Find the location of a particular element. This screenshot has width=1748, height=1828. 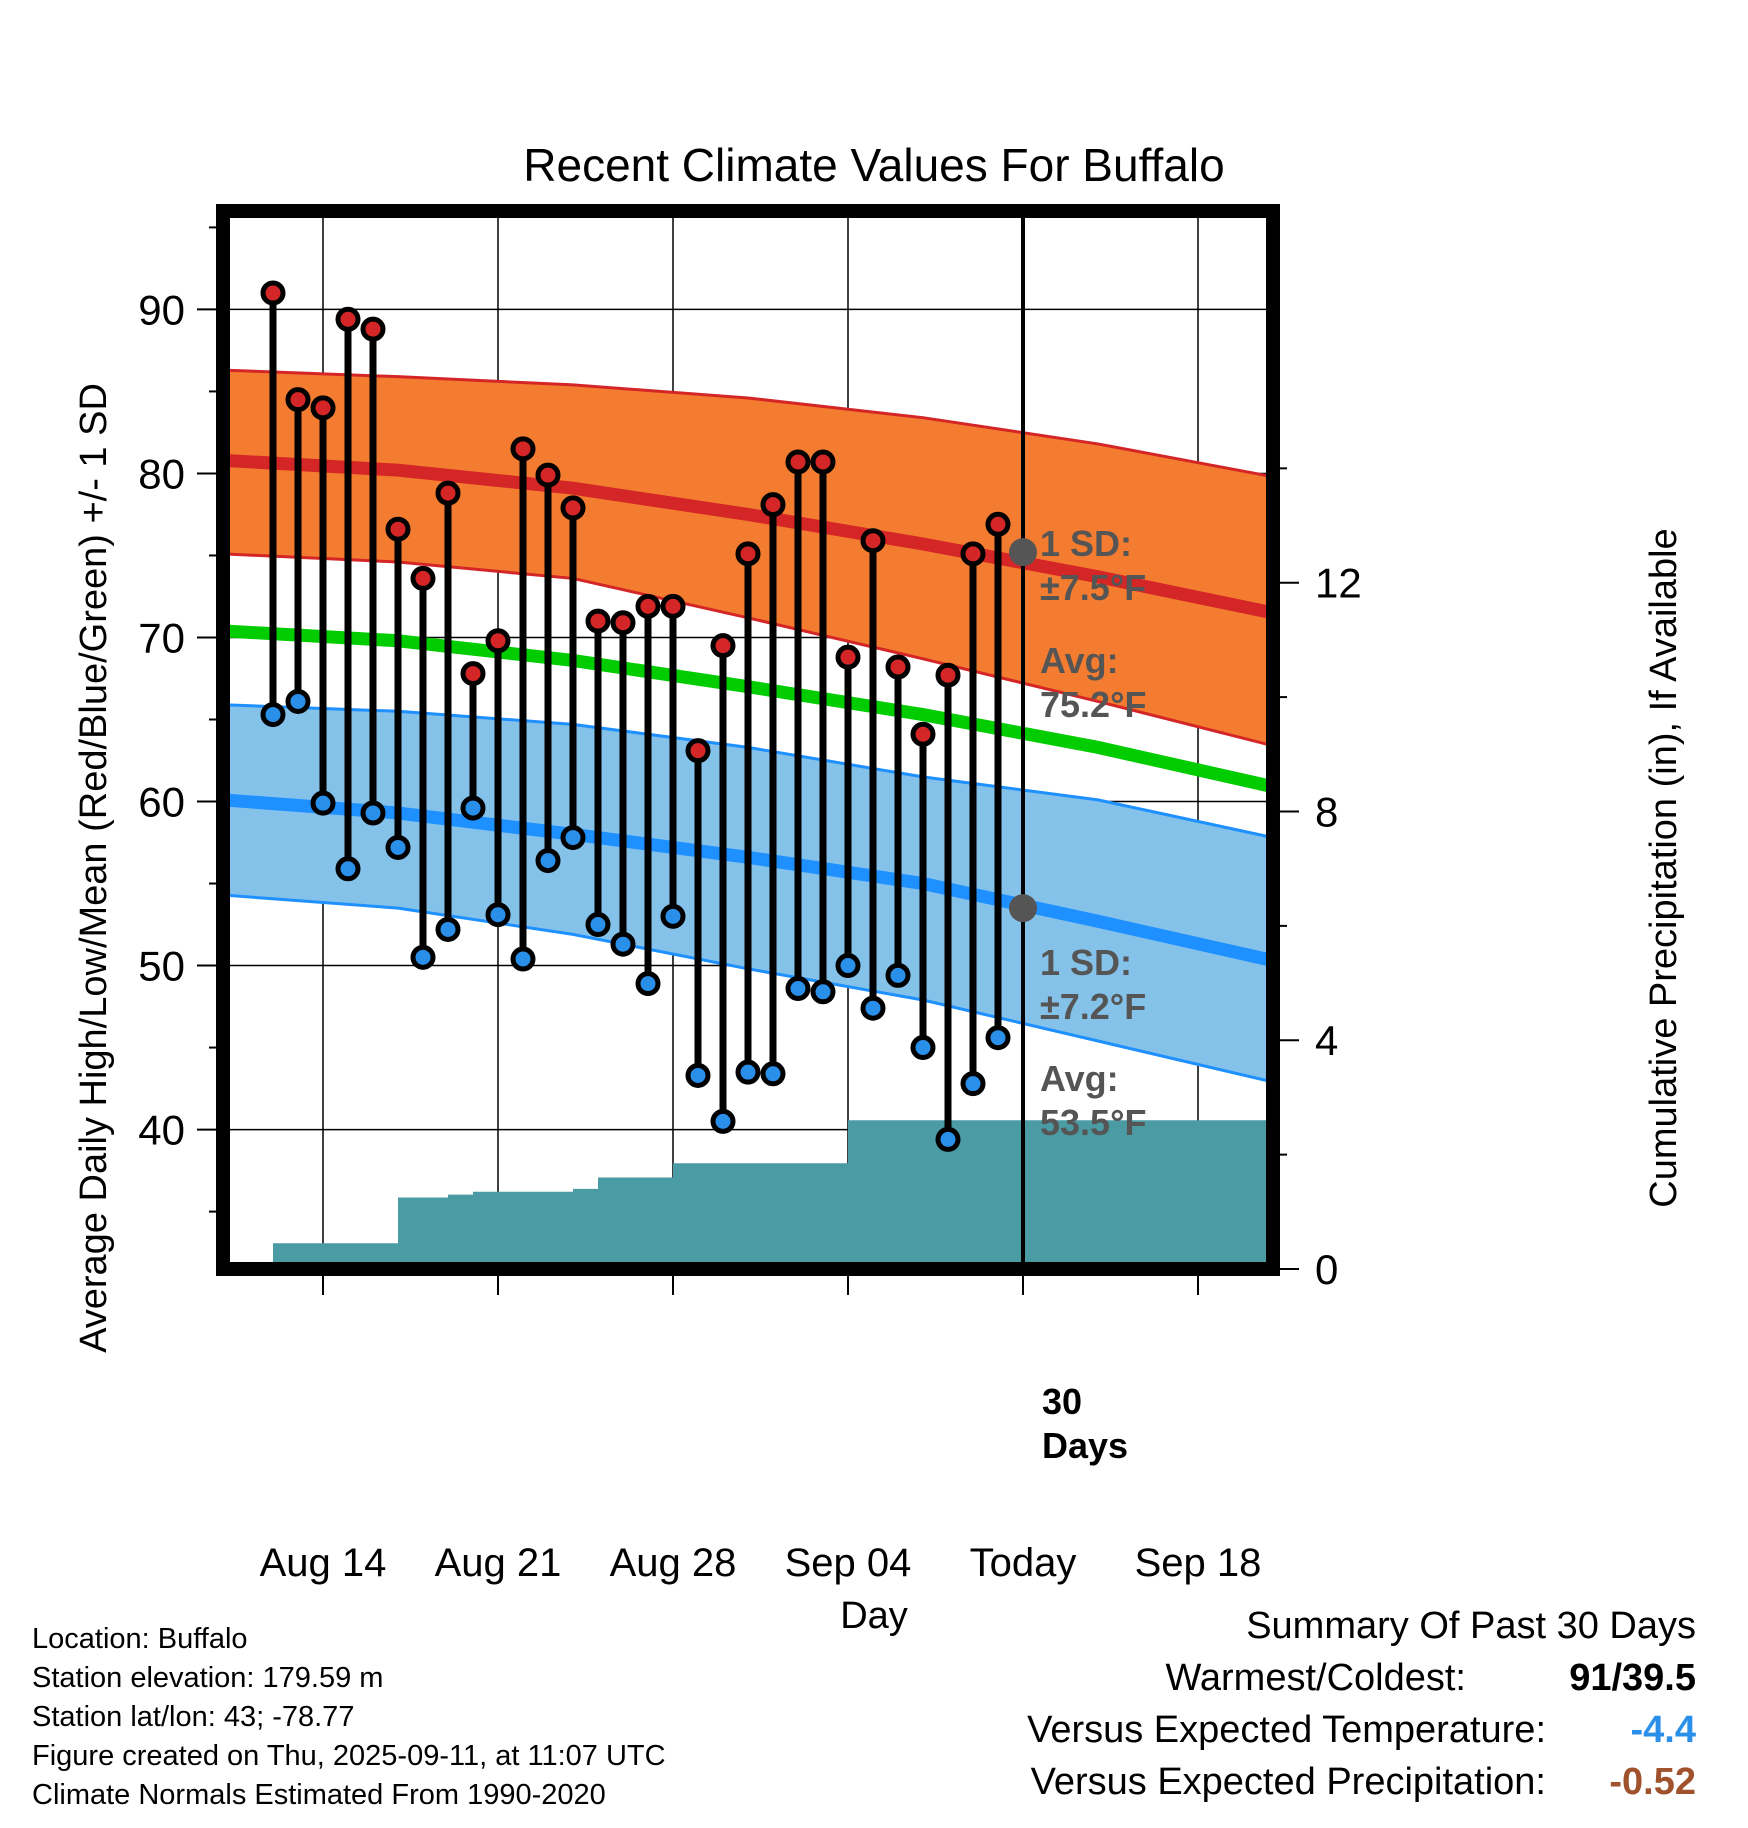

high-sd-band-upper-edge is located at coordinates (748, 423).